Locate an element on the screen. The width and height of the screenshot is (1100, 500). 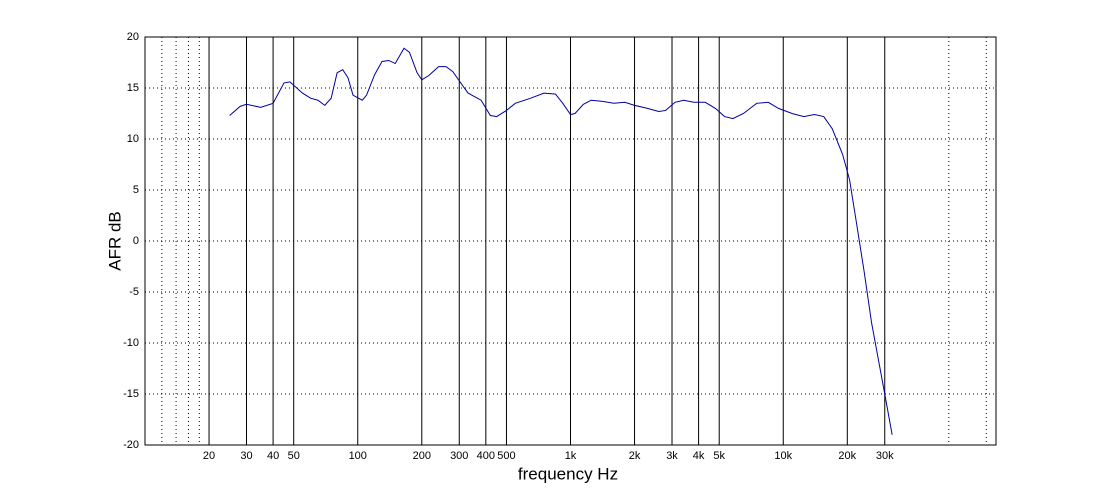
y-tick-label: -10 is located at coordinates (131, 343).